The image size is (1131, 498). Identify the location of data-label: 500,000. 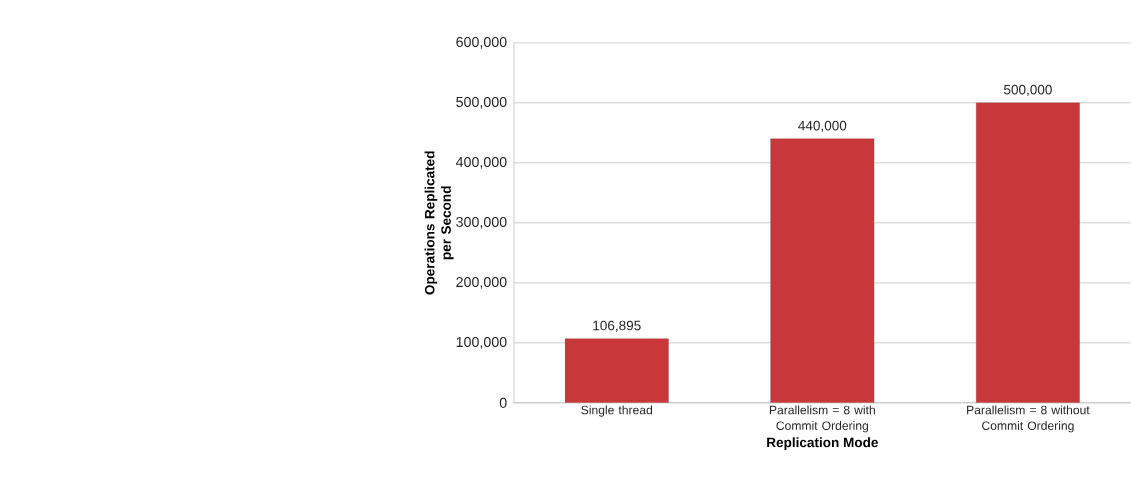
(1027, 90).